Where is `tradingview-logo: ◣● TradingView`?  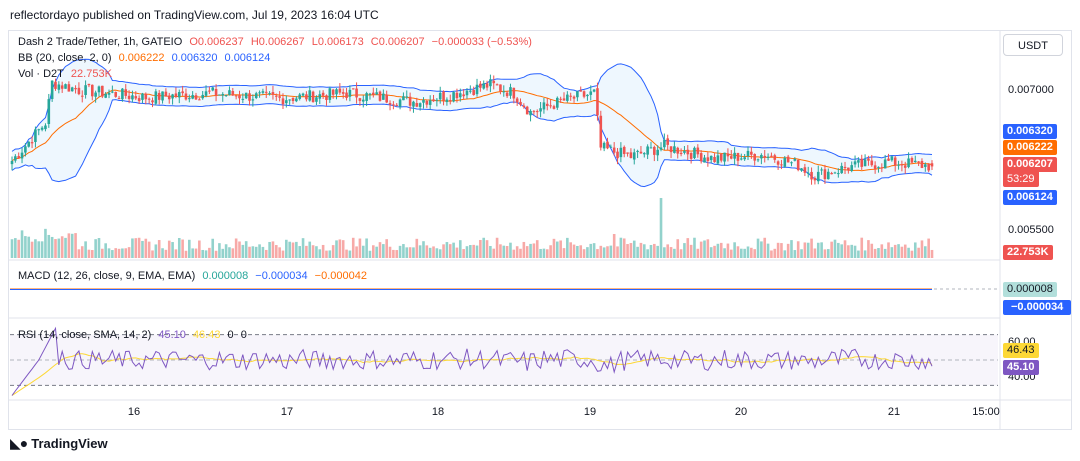 tradingview-logo: ◣● TradingView is located at coordinates (59, 443).